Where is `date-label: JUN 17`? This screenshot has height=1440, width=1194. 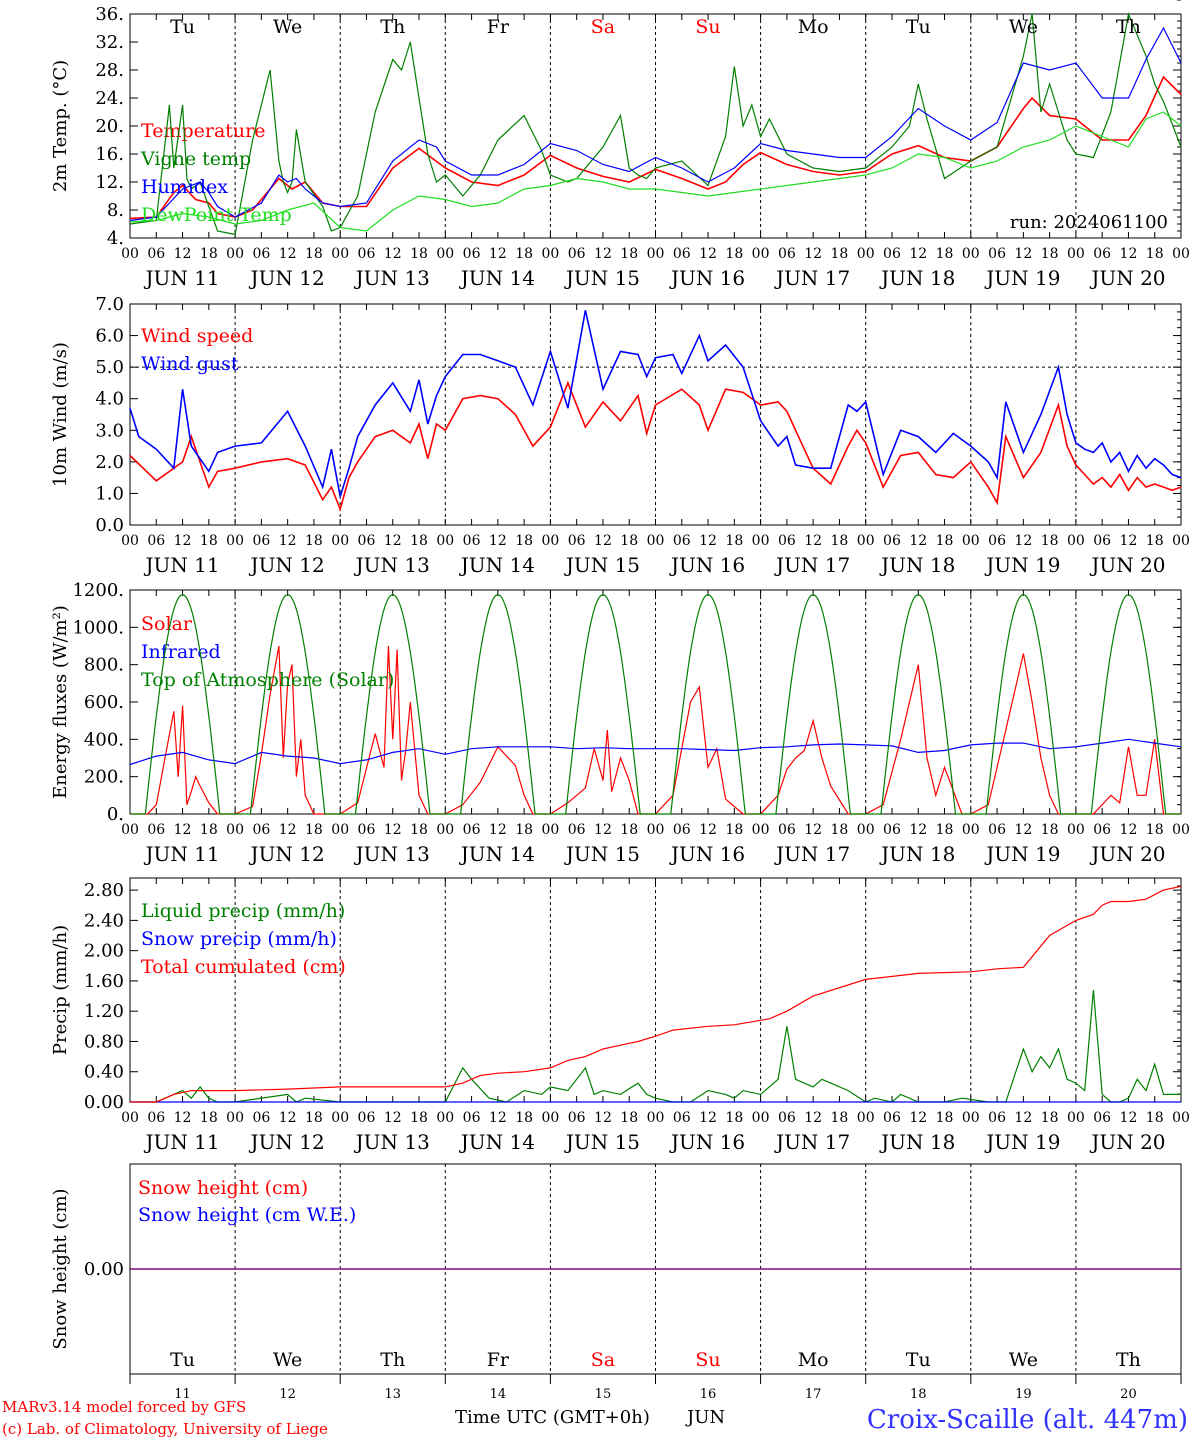
date-label: JUN 17 is located at coordinates (812, 854).